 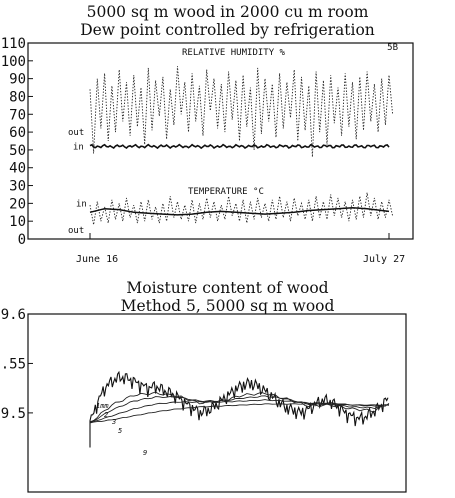 What do you see at coordinates (13, 315) in the screenshot?
I see `bottom-y-tick-label: 9.6` at bounding box center [13, 315].